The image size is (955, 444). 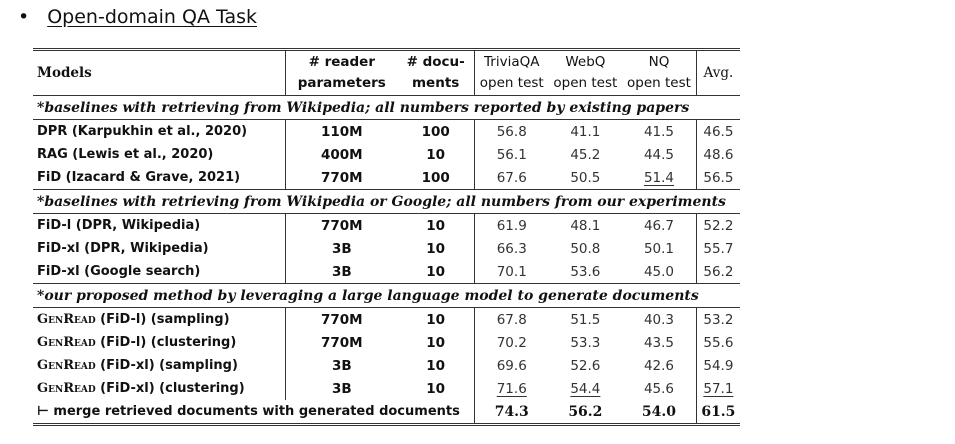 What do you see at coordinates (658, 131) in the screenshot?
I see `value: 41.5` at bounding box center [658, 131].